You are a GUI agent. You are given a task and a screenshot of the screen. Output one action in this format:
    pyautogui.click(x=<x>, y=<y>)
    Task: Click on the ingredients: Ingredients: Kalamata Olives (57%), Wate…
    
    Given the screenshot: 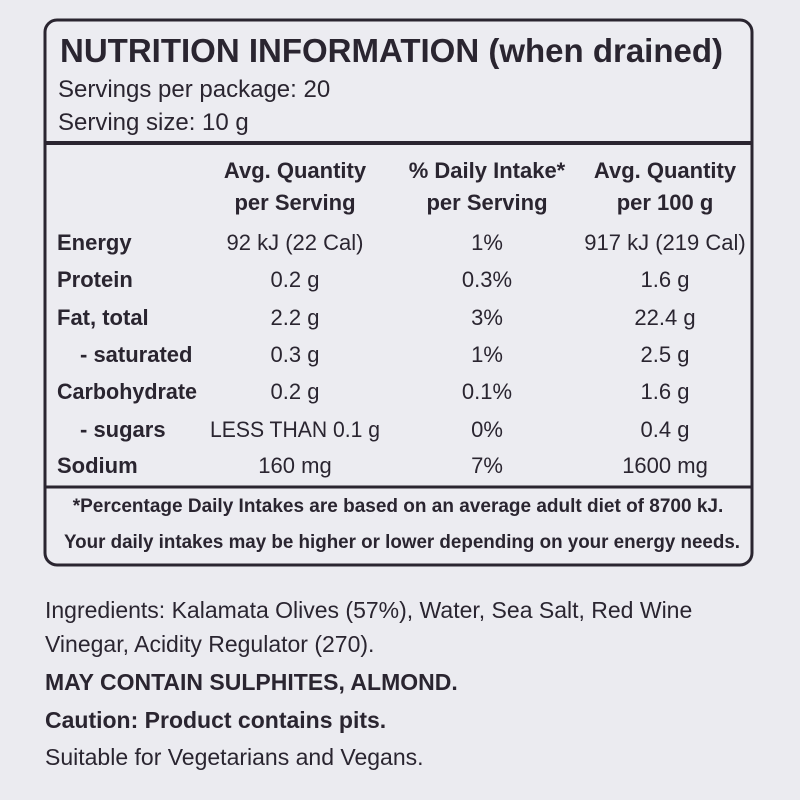 What is the action you would take?
    pyautogui.click(x=368, y=610)
    